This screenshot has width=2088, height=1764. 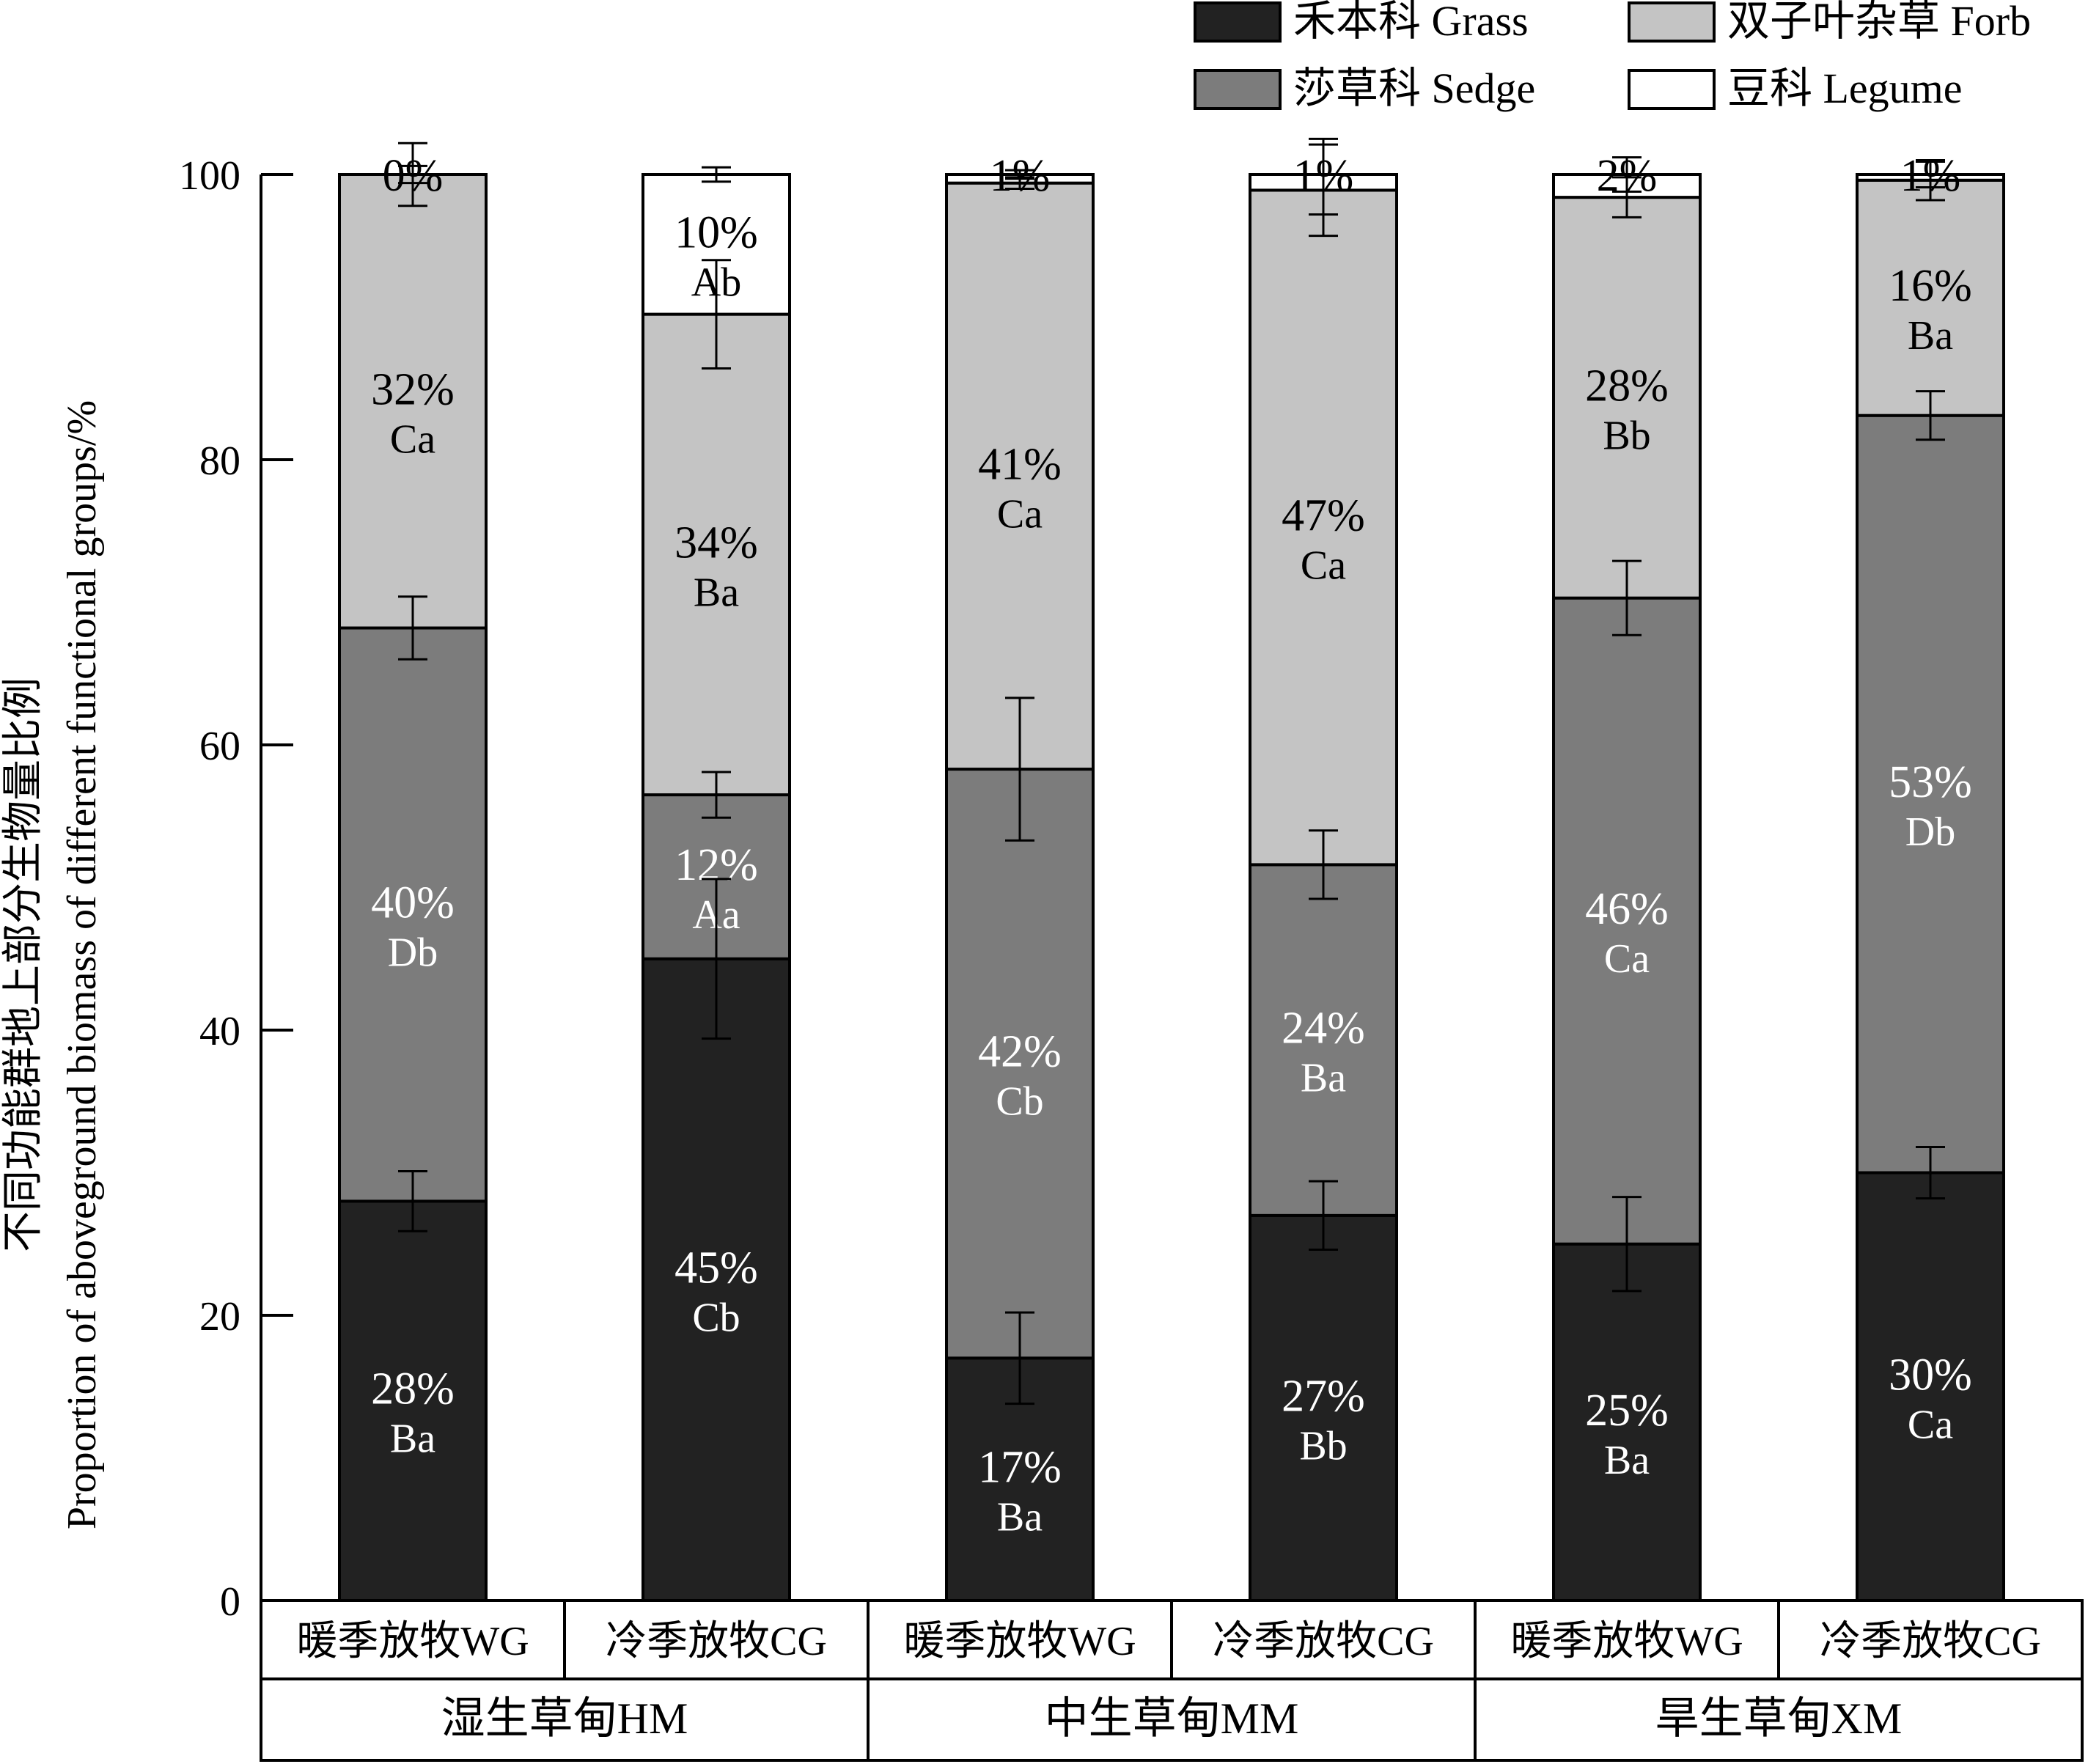 What do you see at coordinates (716, 1268) in the screenshot?
I see `data-label: 45%` at bounding box center [716, 1268].